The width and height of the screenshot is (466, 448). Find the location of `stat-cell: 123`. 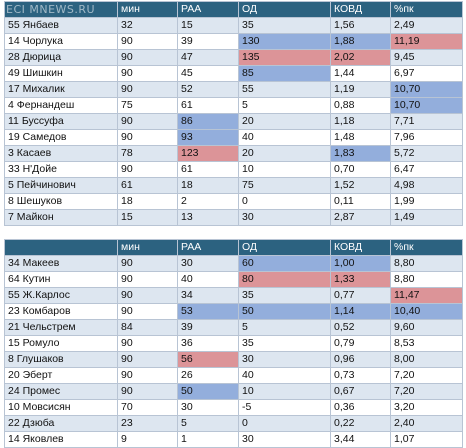

stat-cell: 123 is located at coordinates (208, 153).